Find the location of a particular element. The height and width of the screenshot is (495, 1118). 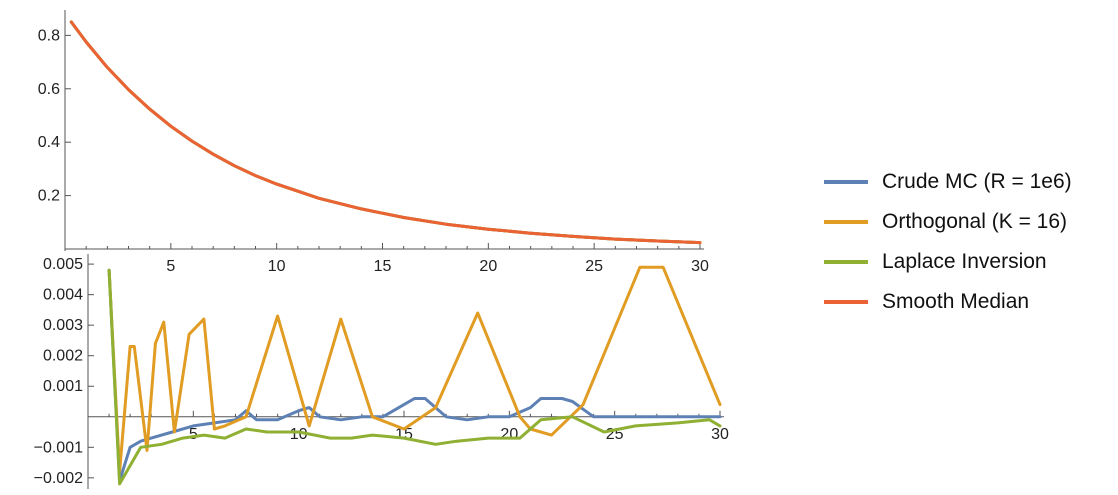

y-tick-label: 0.001 is located at coordinates (63, 386).